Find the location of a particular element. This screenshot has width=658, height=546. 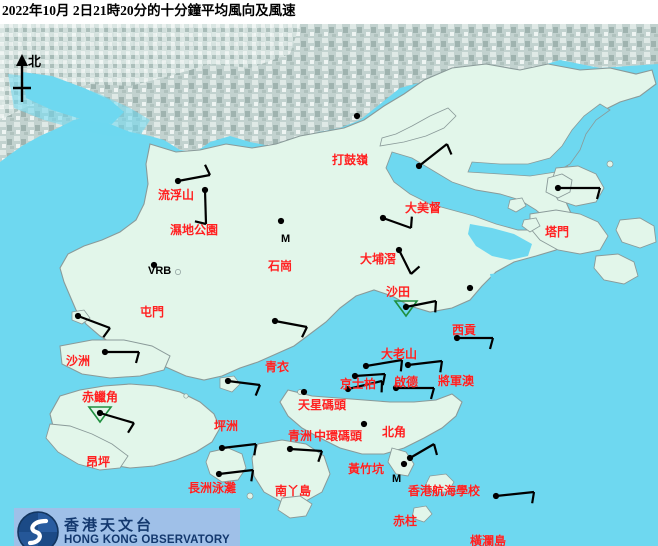

wind-barb-shaft-waglan-island is located at coordinates (515, 494).